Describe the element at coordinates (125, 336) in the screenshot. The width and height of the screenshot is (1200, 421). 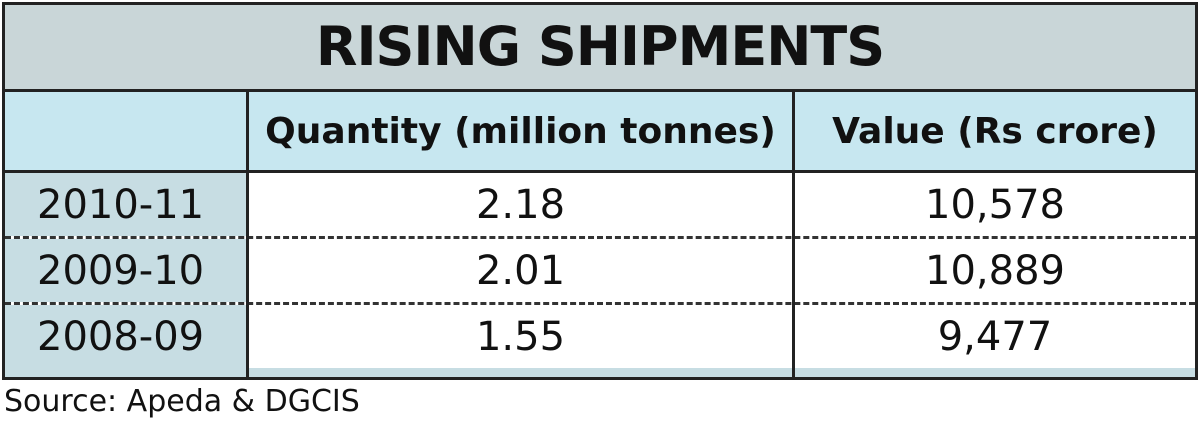
I see `row-year: 2008-09` at that location.